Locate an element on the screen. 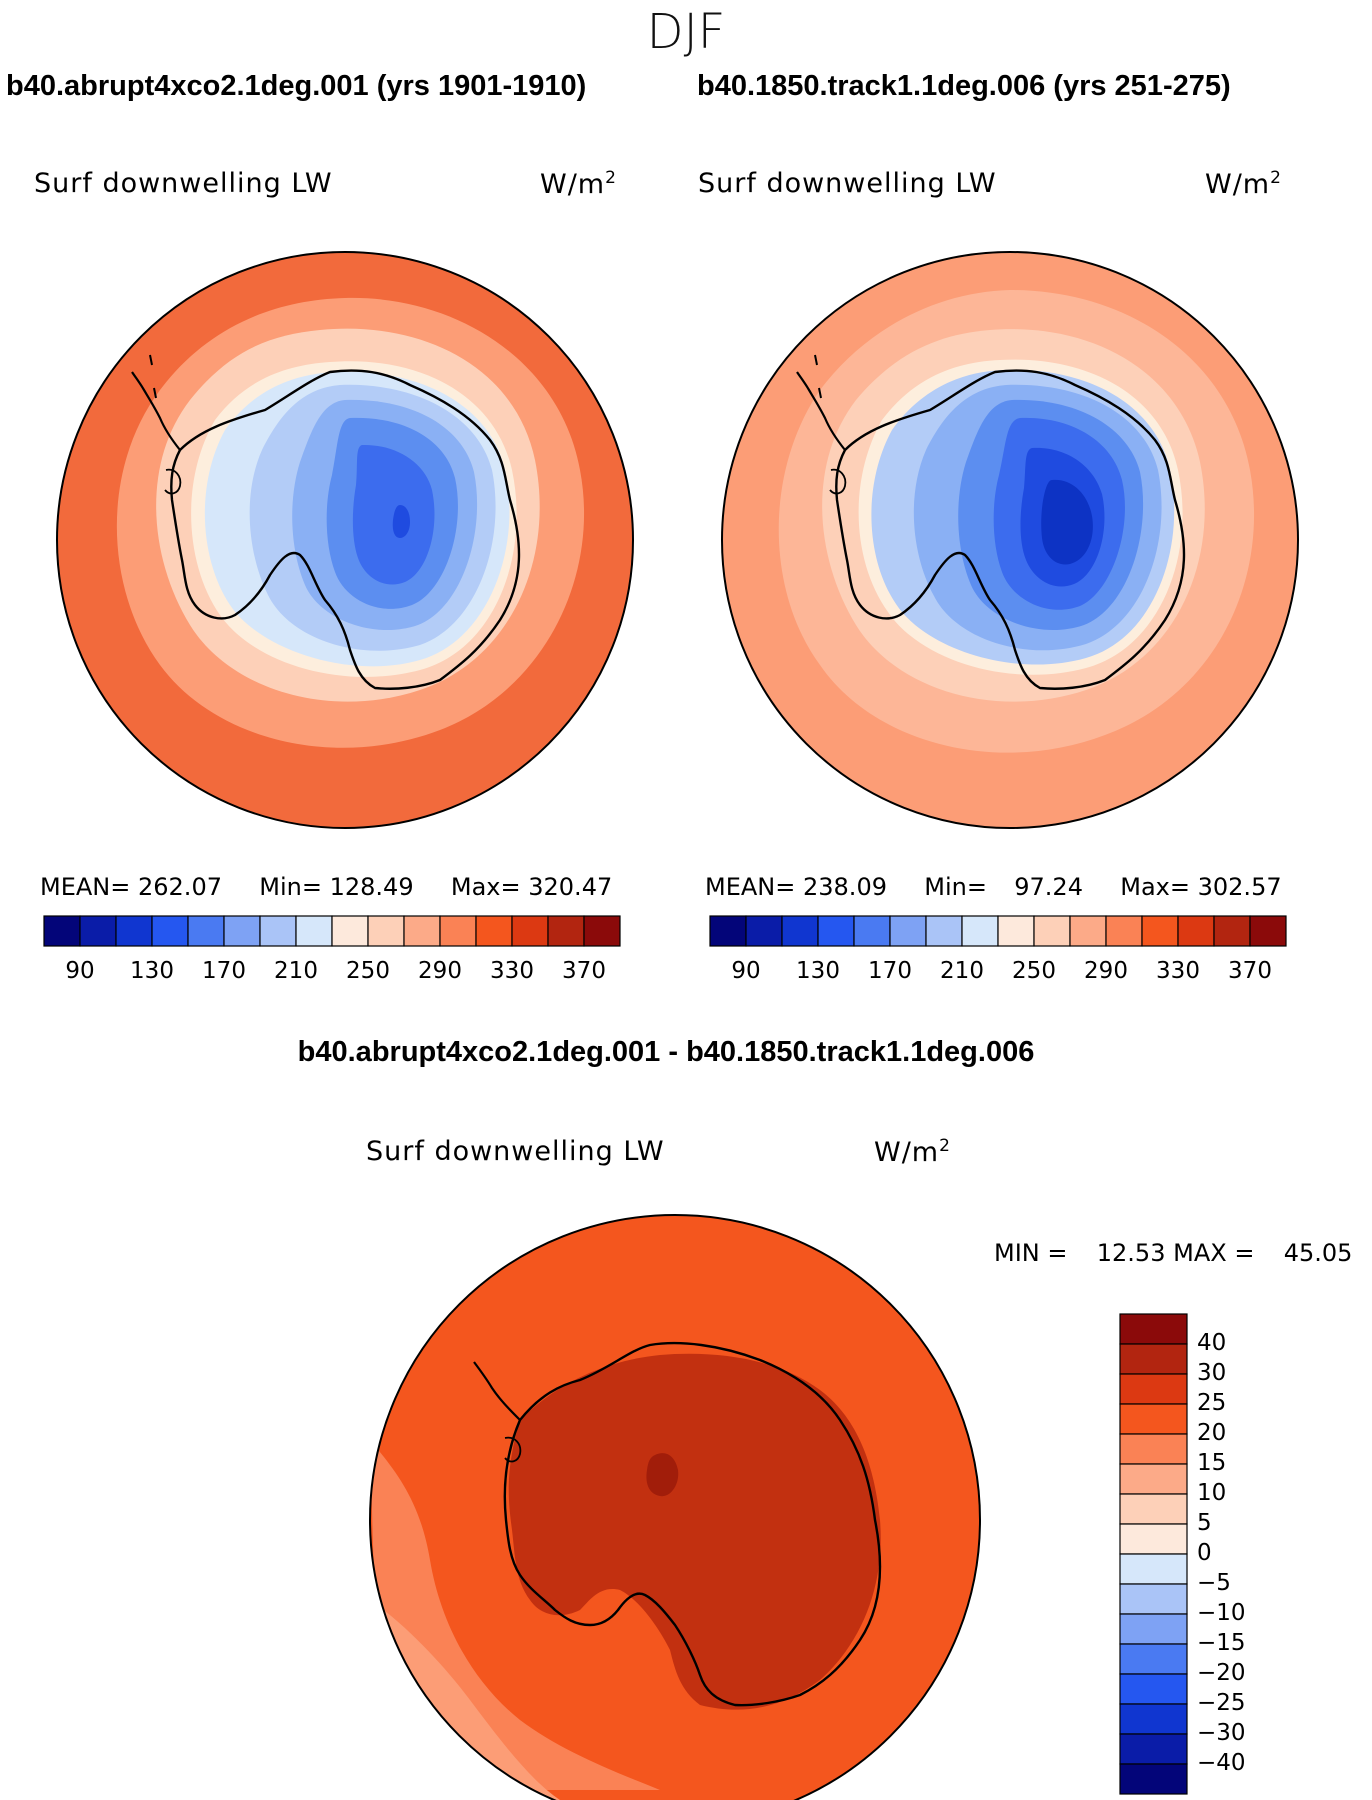 The height and width of the screenshot is (1800, 1372). panel-2-variable-label: Surf downwelling LW is located at coordinates (847, 183).